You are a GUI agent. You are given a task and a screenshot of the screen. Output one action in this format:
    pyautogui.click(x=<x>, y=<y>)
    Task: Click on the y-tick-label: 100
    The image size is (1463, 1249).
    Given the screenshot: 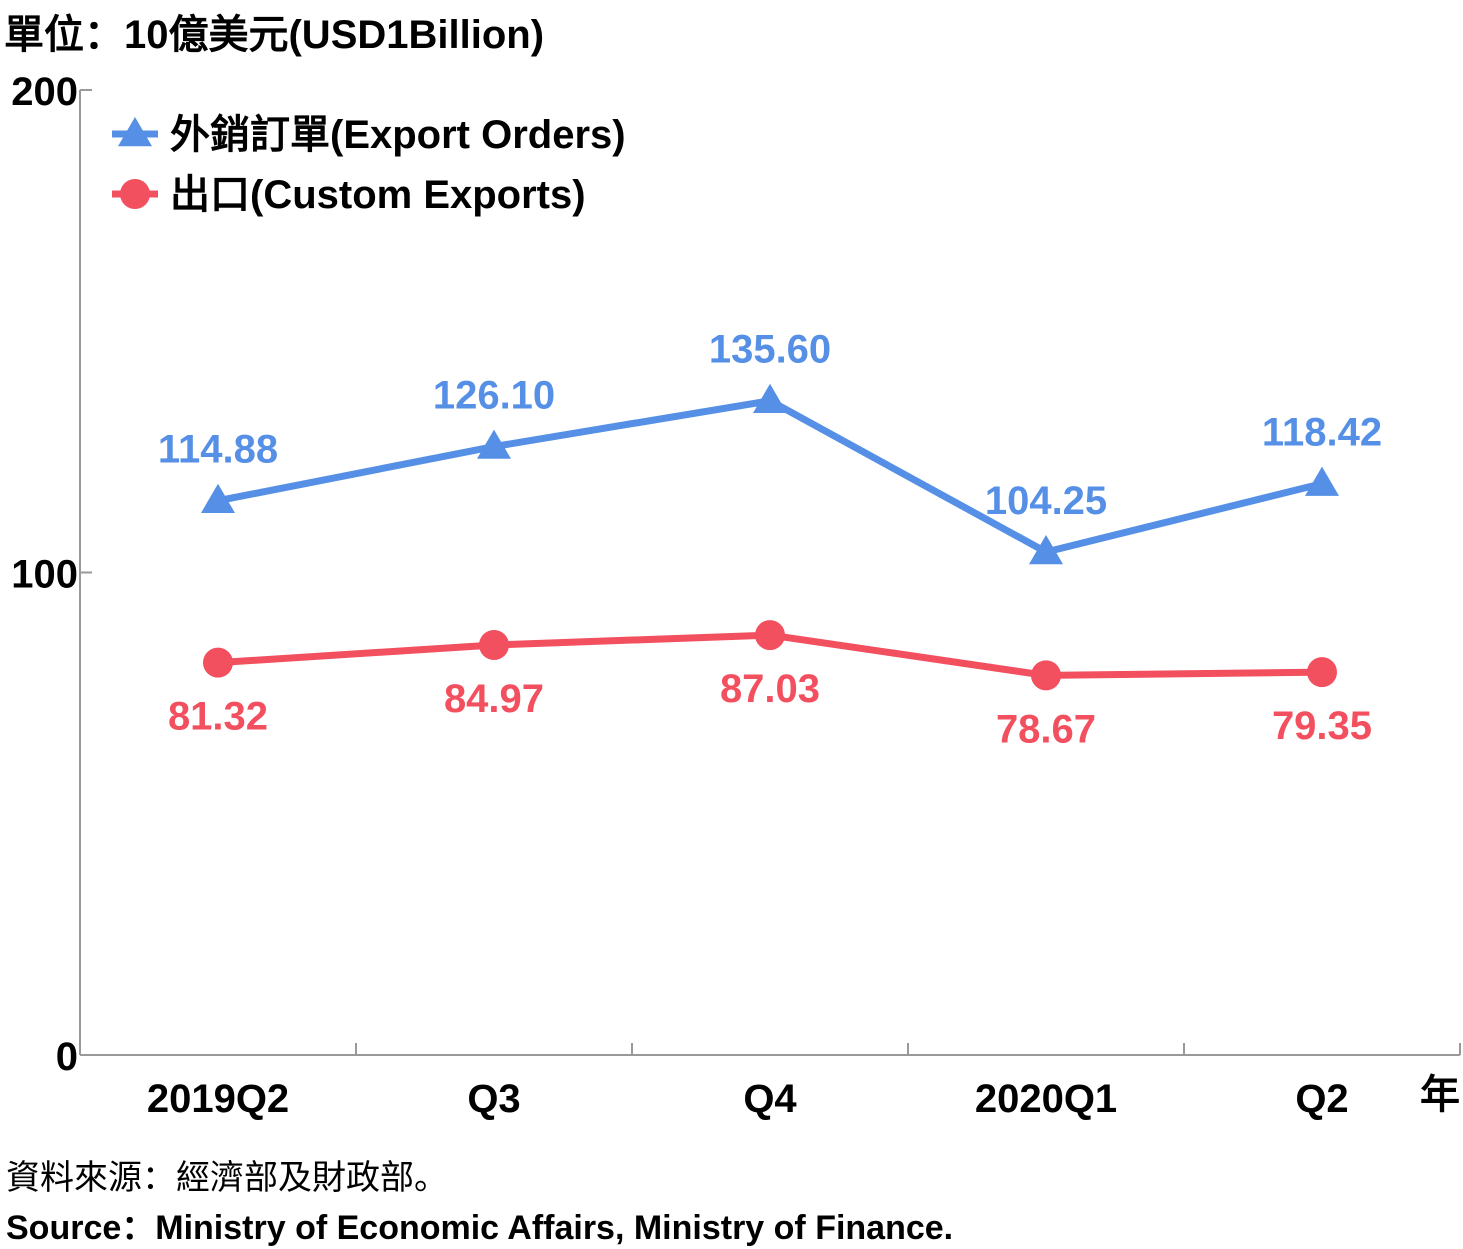 What is the action you would take?
    pyautogui.click(x=44, y=575)
    